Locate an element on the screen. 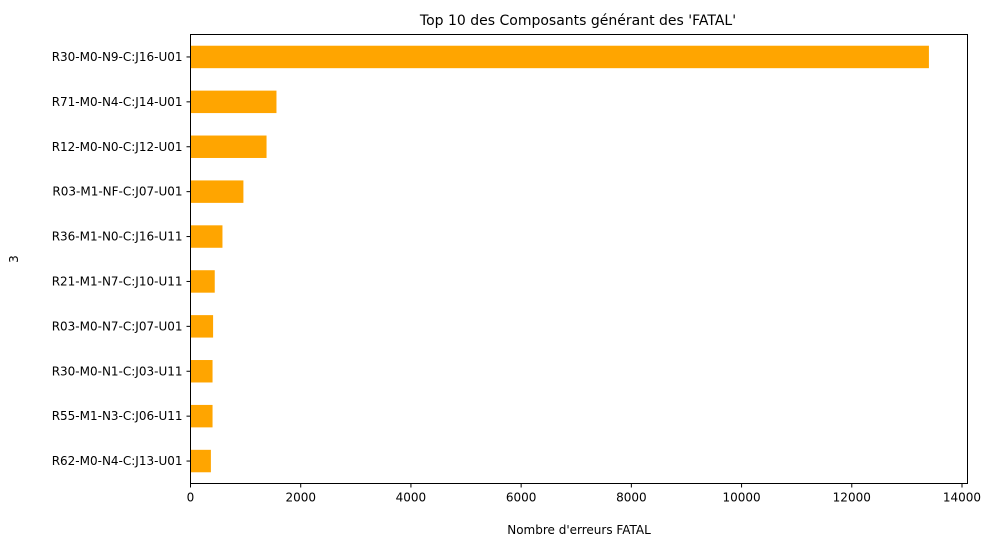  x-axis-title: Nombre d'erreurs FATAL is located at coordinates (579, 530).